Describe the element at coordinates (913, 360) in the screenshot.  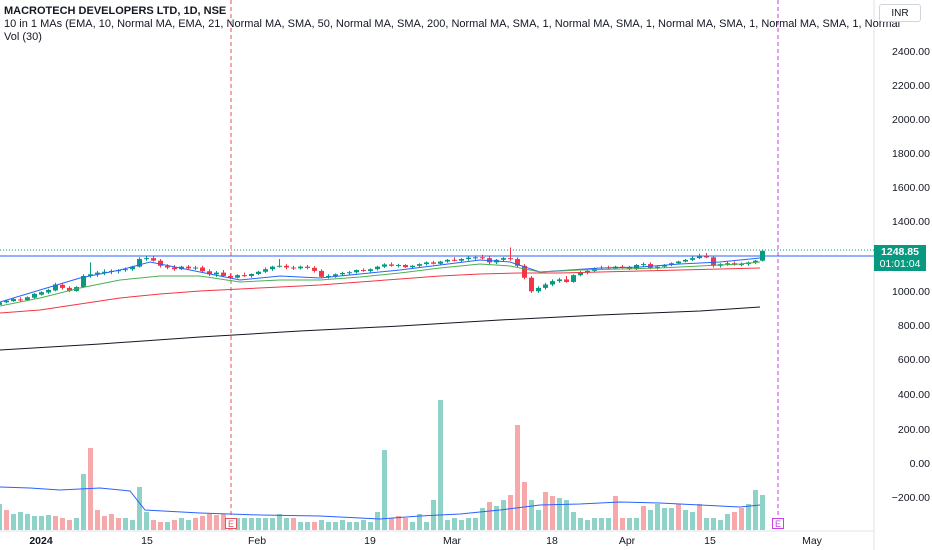
I see `price-axis-tick: 600.00` at that location.